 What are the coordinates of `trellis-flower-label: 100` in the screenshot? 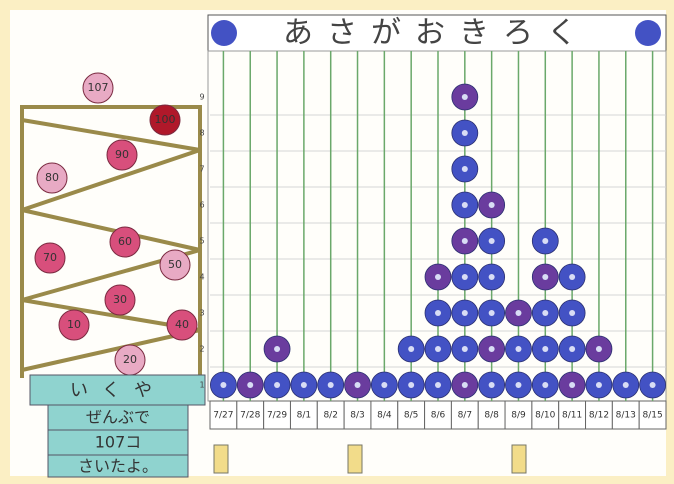 It's located at (165, 119).